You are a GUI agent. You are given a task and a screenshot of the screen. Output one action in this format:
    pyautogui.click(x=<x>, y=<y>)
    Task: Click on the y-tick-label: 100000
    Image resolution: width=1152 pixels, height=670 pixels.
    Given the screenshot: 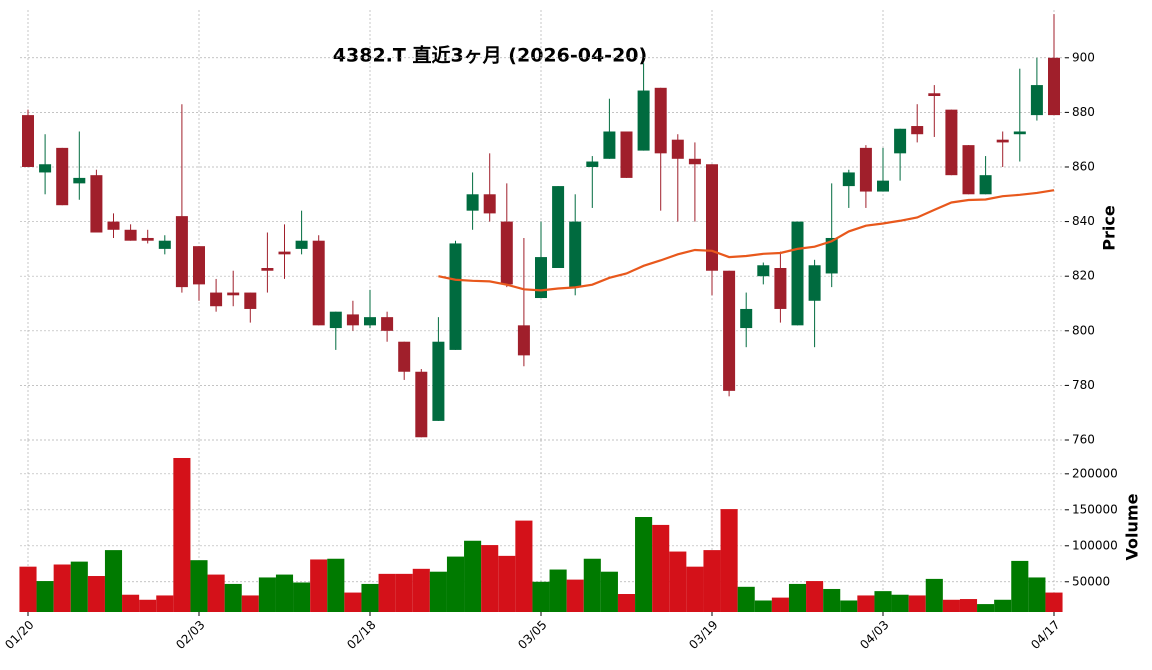 What is the action you would take?
    pyautogui.click(x=1095, y=545)
    